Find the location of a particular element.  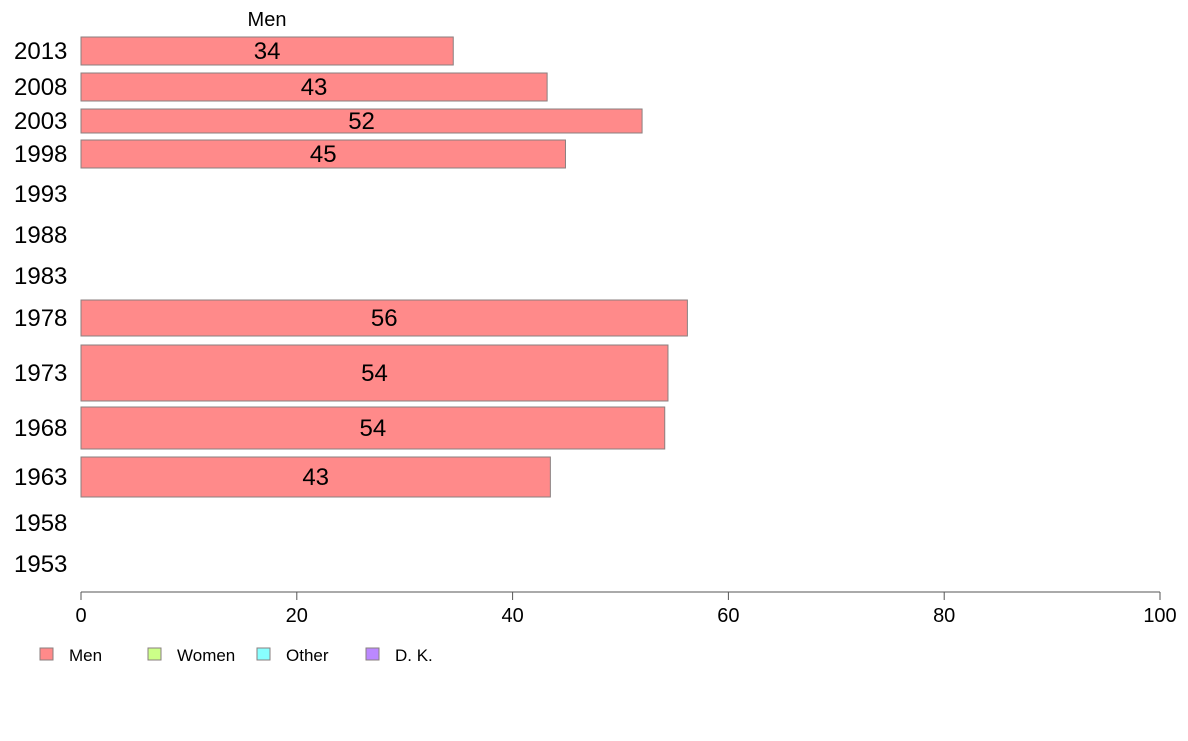

x-tick-label: 60 is located at coordinates (728, 616).